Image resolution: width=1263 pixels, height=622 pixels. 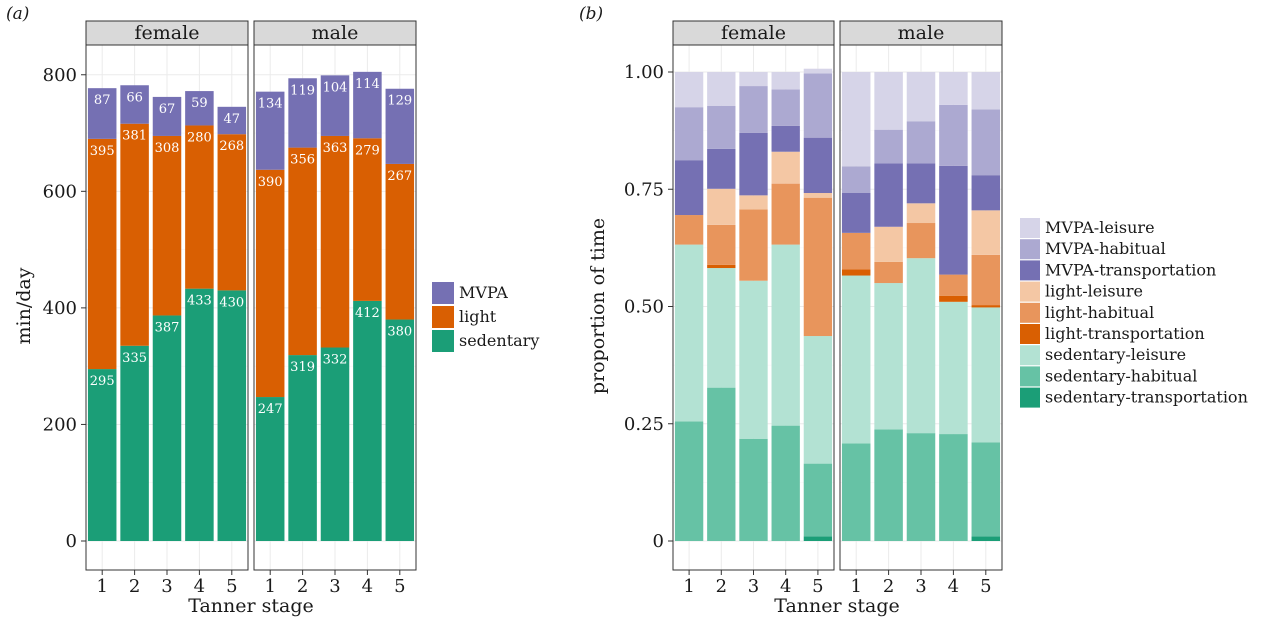 What do you see at coordinates (270, 182) in the screenshot?
I see `data-label: 390` at bounding box center [270, 182].